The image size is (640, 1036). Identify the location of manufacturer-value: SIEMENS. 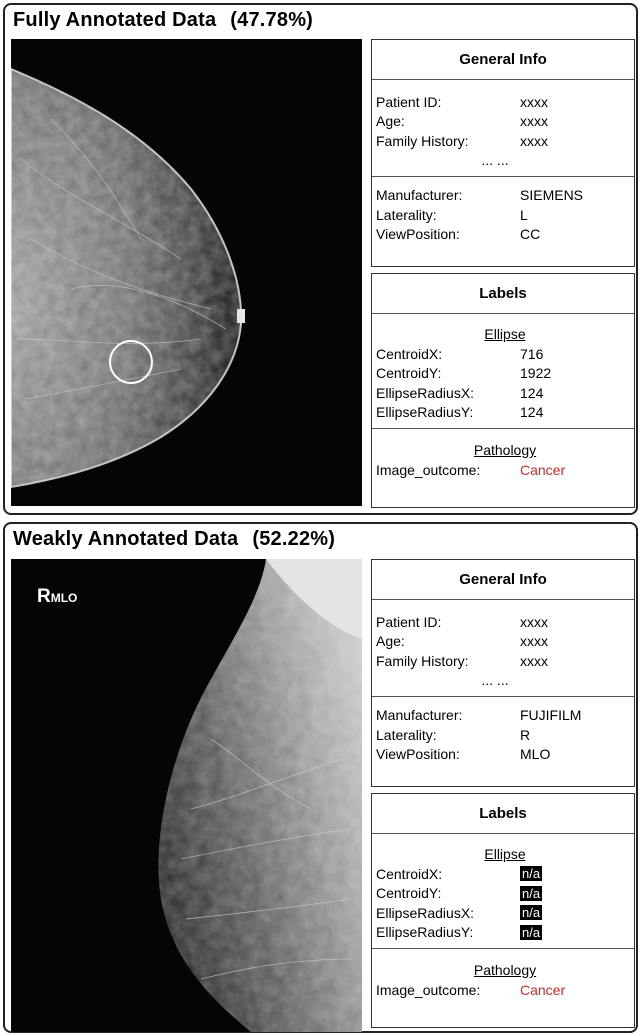
(552, 195).